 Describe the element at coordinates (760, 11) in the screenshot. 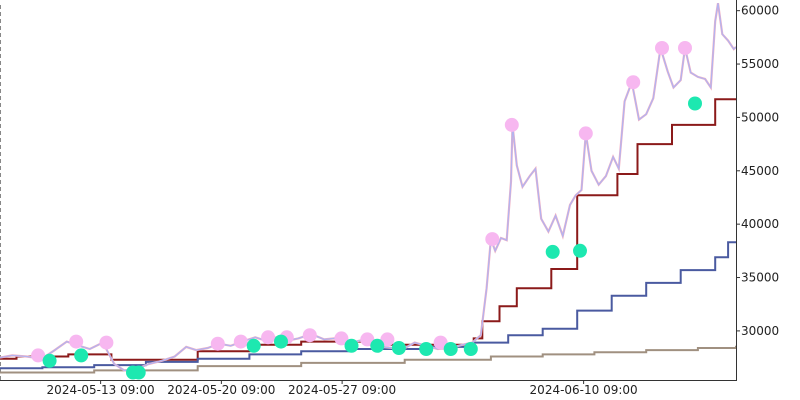

I see `y-tick-label-7: 60000` at that location.